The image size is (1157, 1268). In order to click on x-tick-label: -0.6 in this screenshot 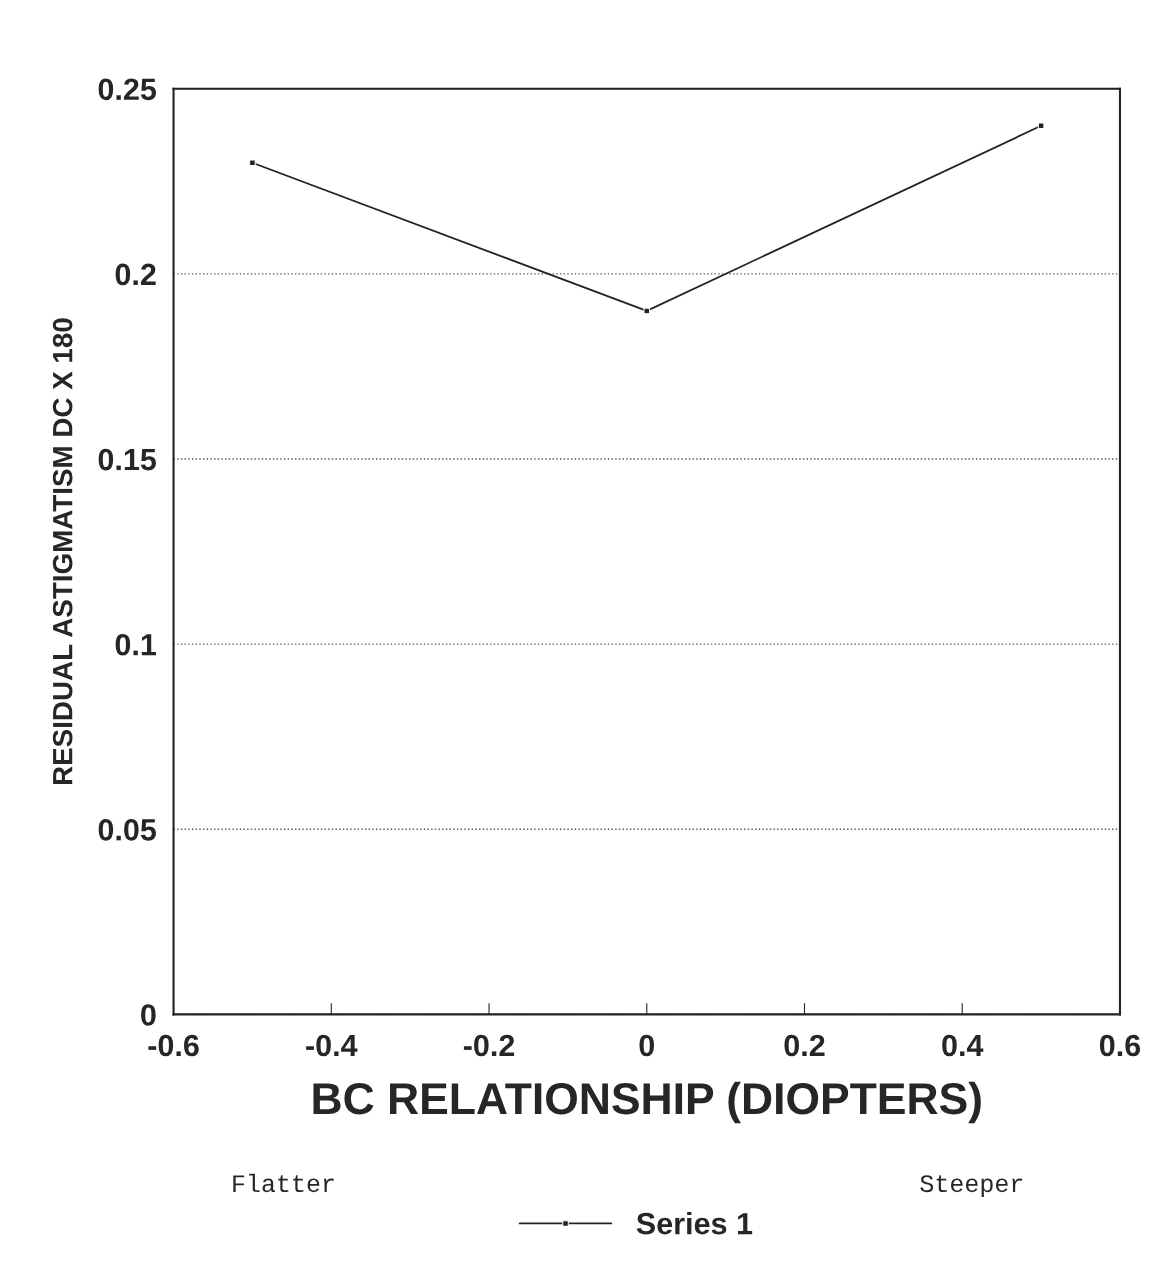, I will do `click(173, 1045)`.